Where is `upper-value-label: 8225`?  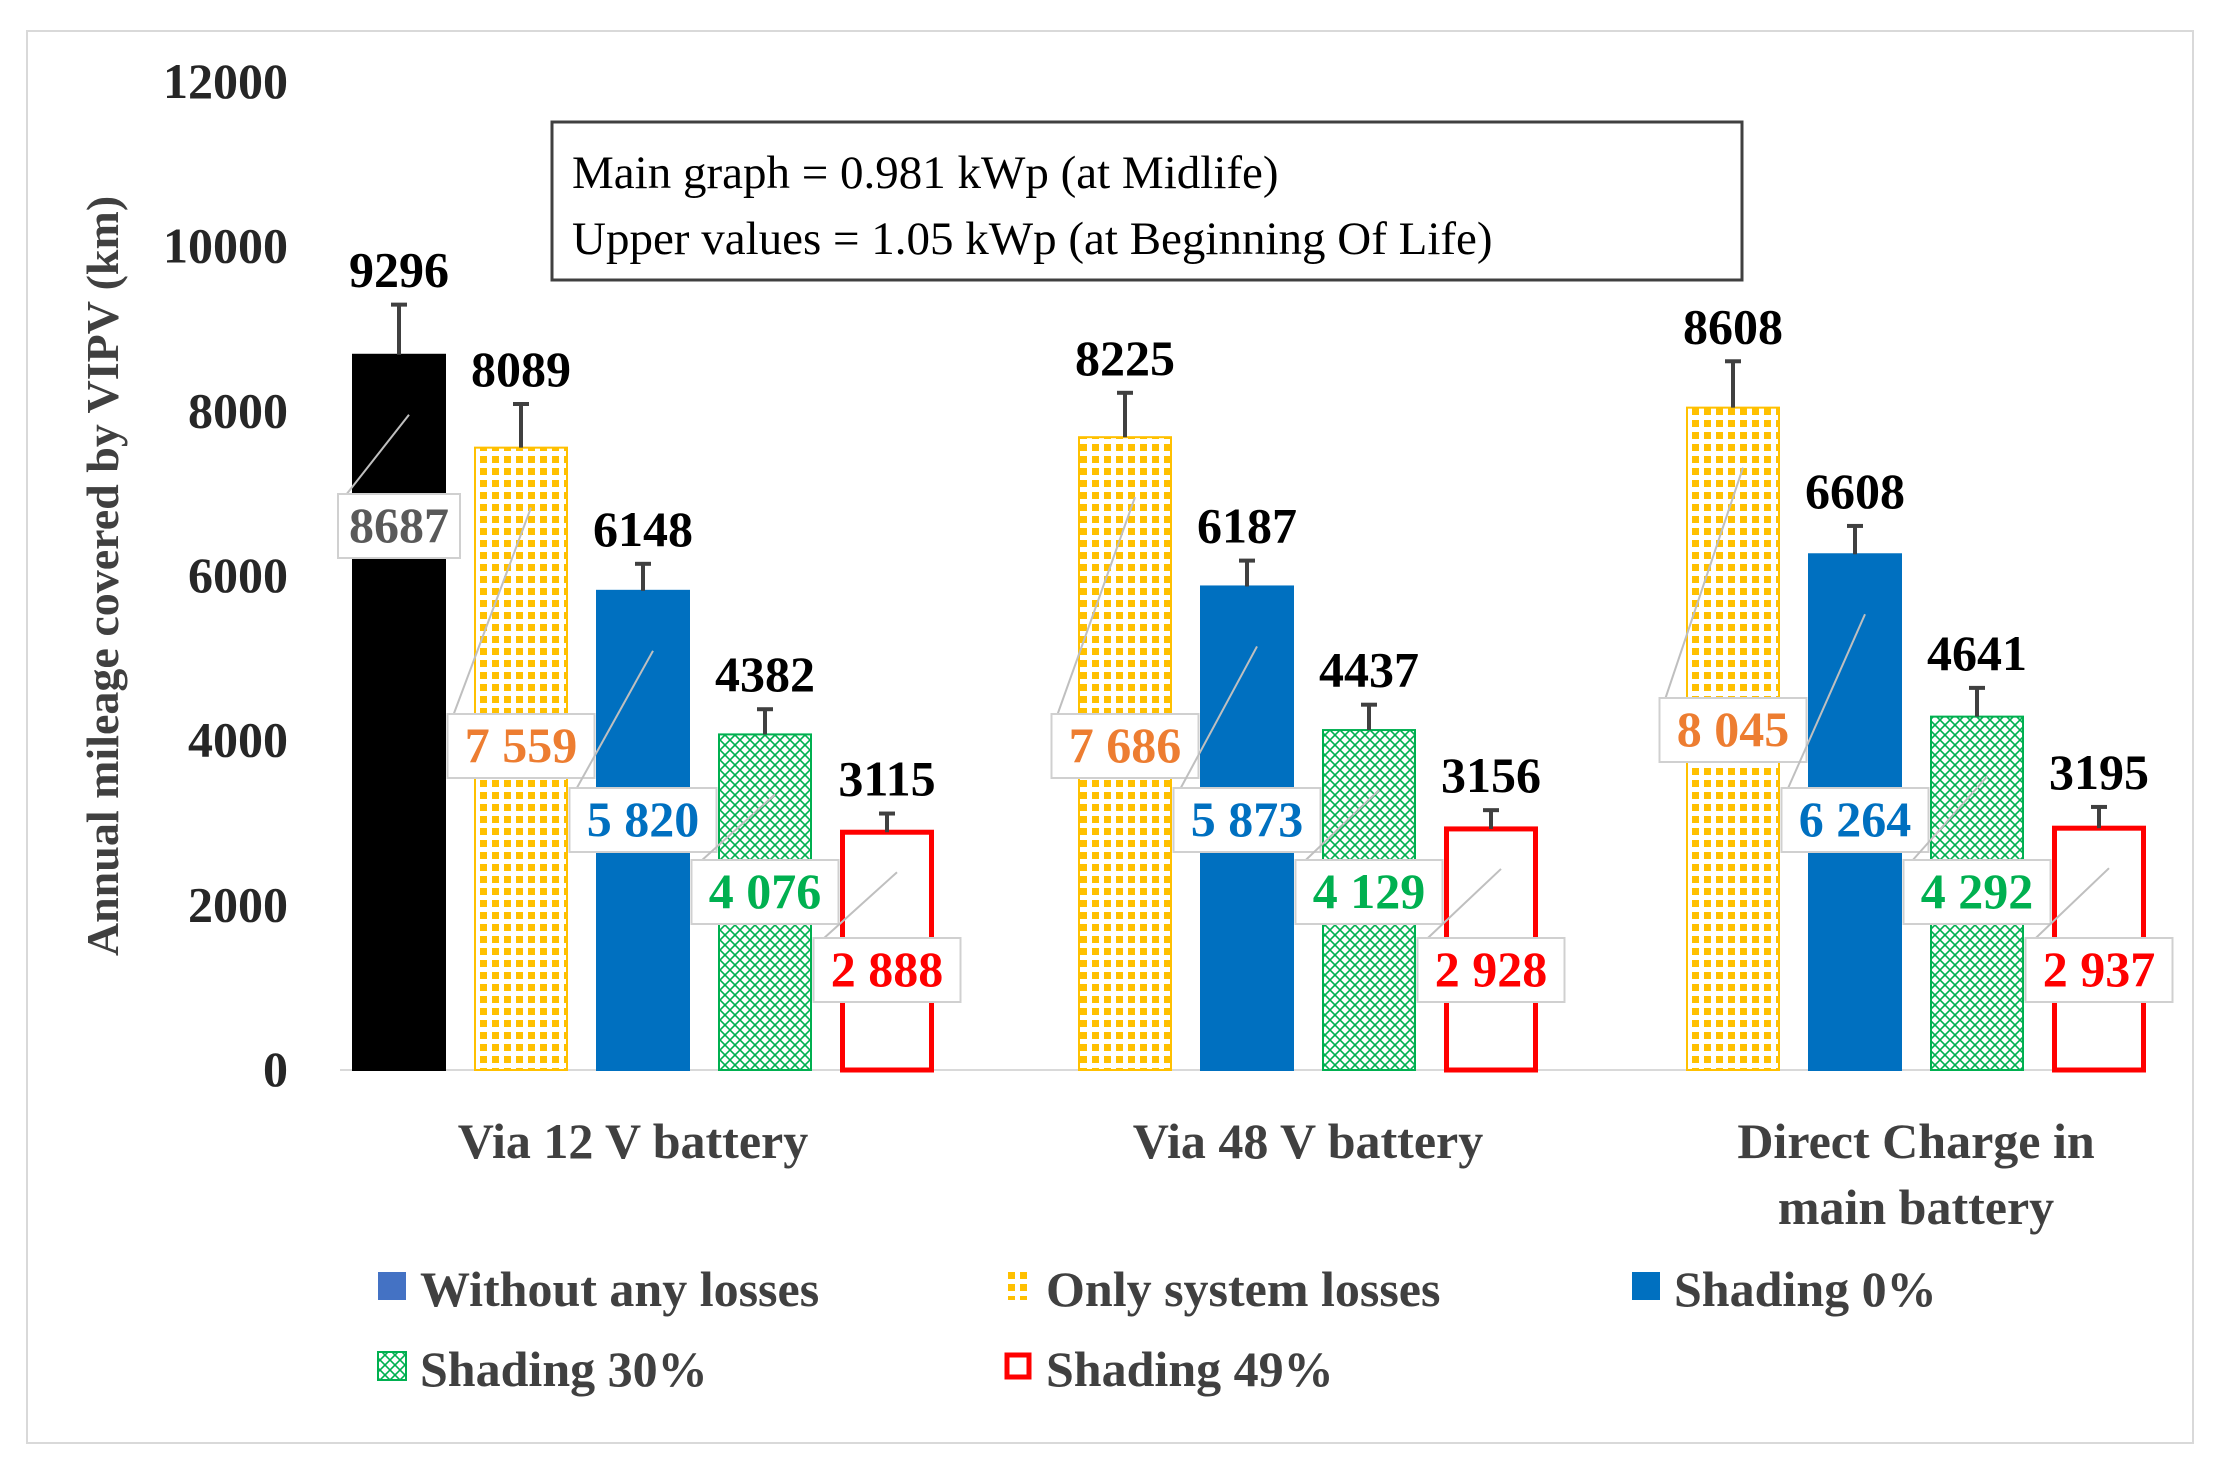 upper-value-label: 8225 is located at coordinates (1125, 358).